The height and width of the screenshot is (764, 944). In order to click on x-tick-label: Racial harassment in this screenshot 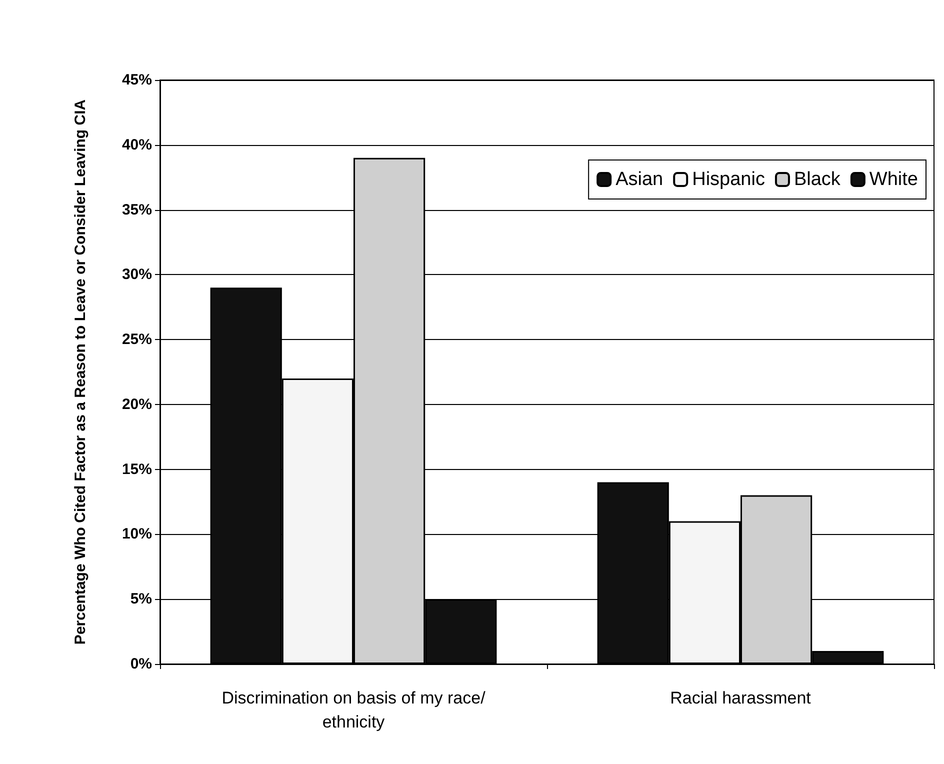, I will do `click(741, 698)`.